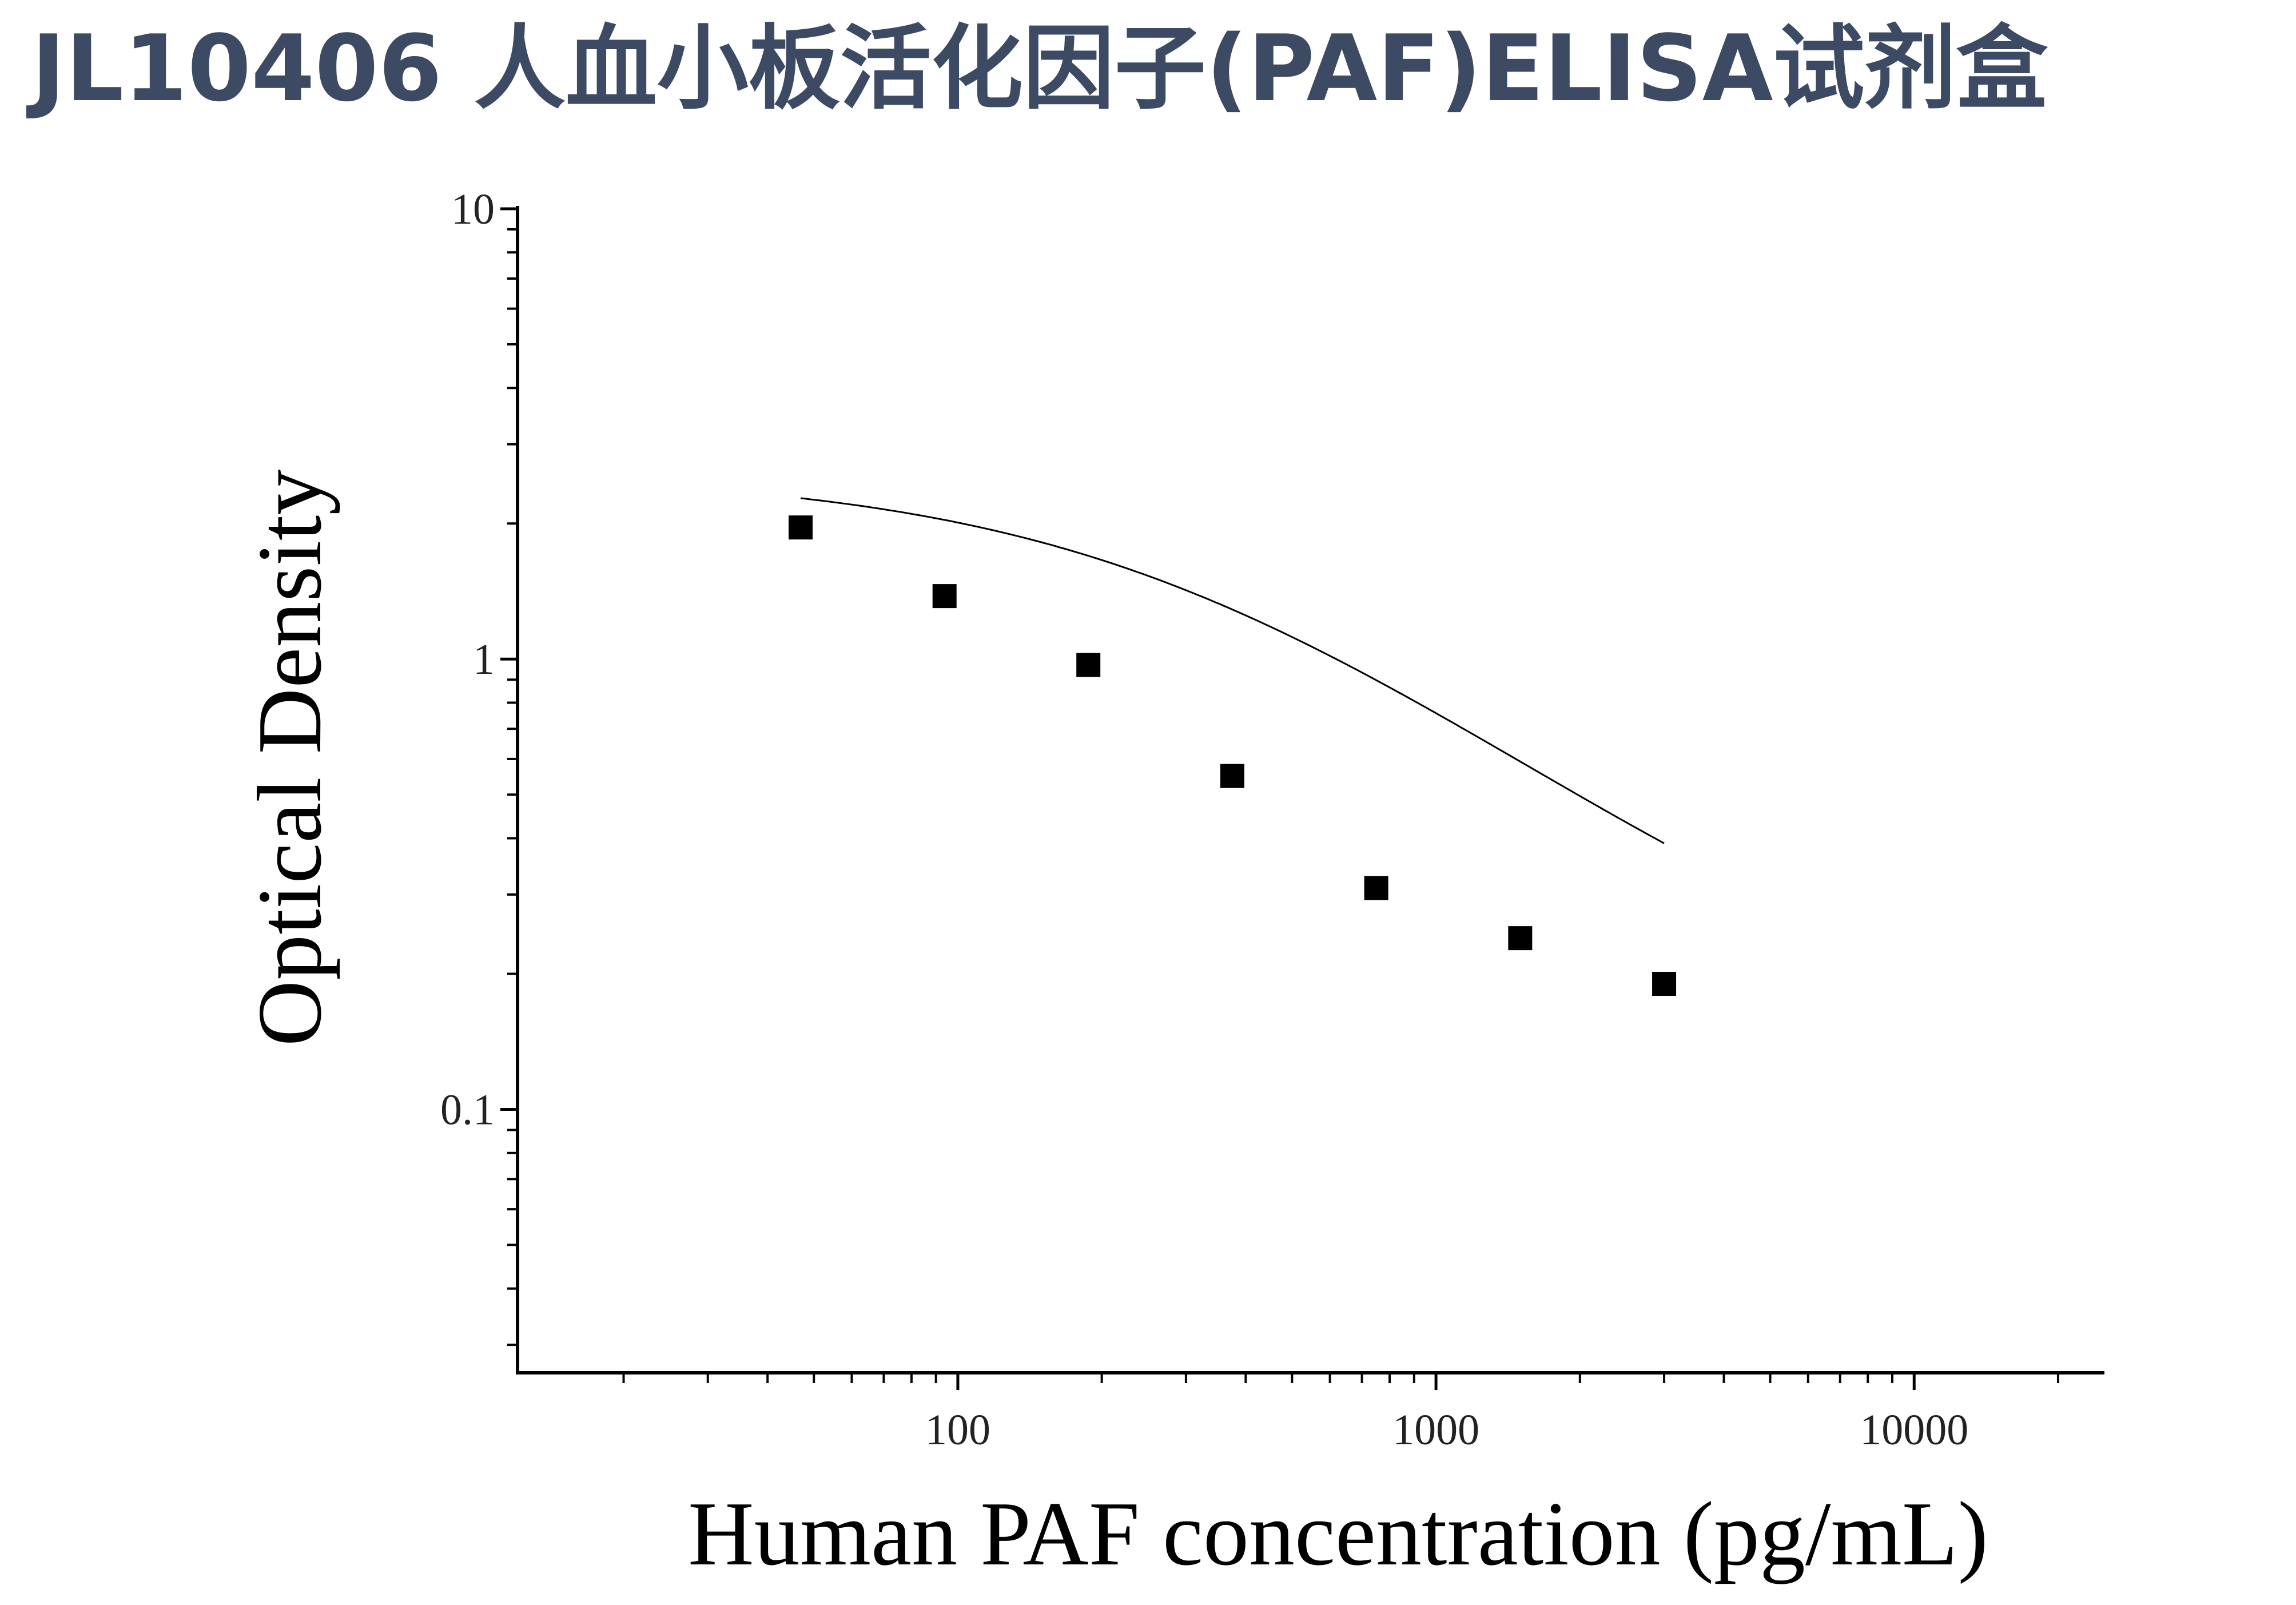 The image size is (2296, 1605). I want to click on y-tick-label: 10, so click(473, 209).